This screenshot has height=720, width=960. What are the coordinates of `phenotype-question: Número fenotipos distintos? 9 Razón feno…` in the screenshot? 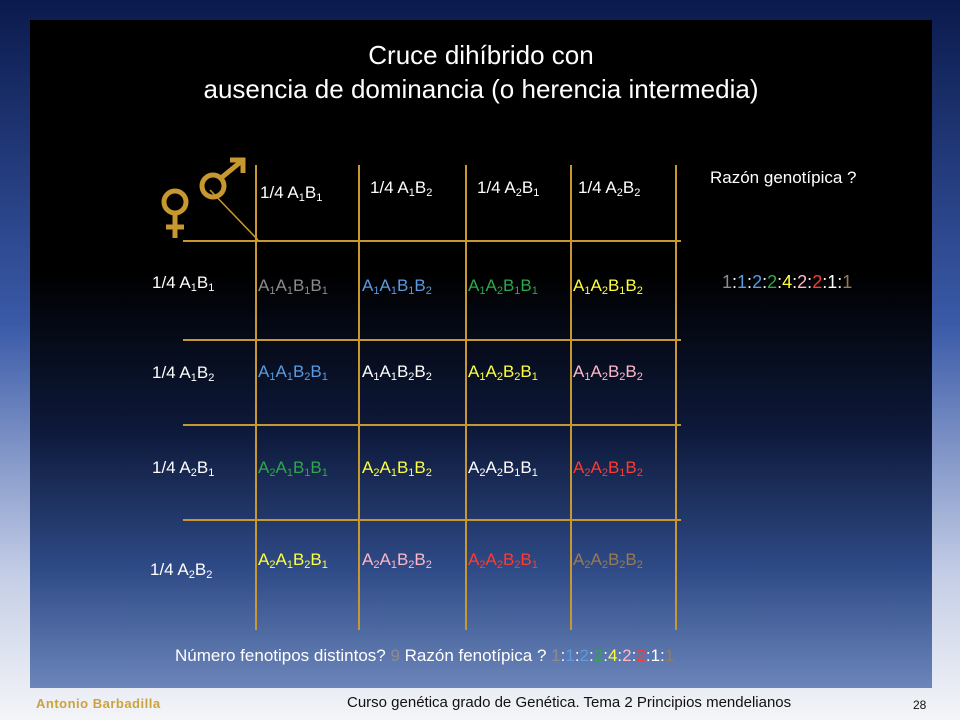 It's located at (424, 656).